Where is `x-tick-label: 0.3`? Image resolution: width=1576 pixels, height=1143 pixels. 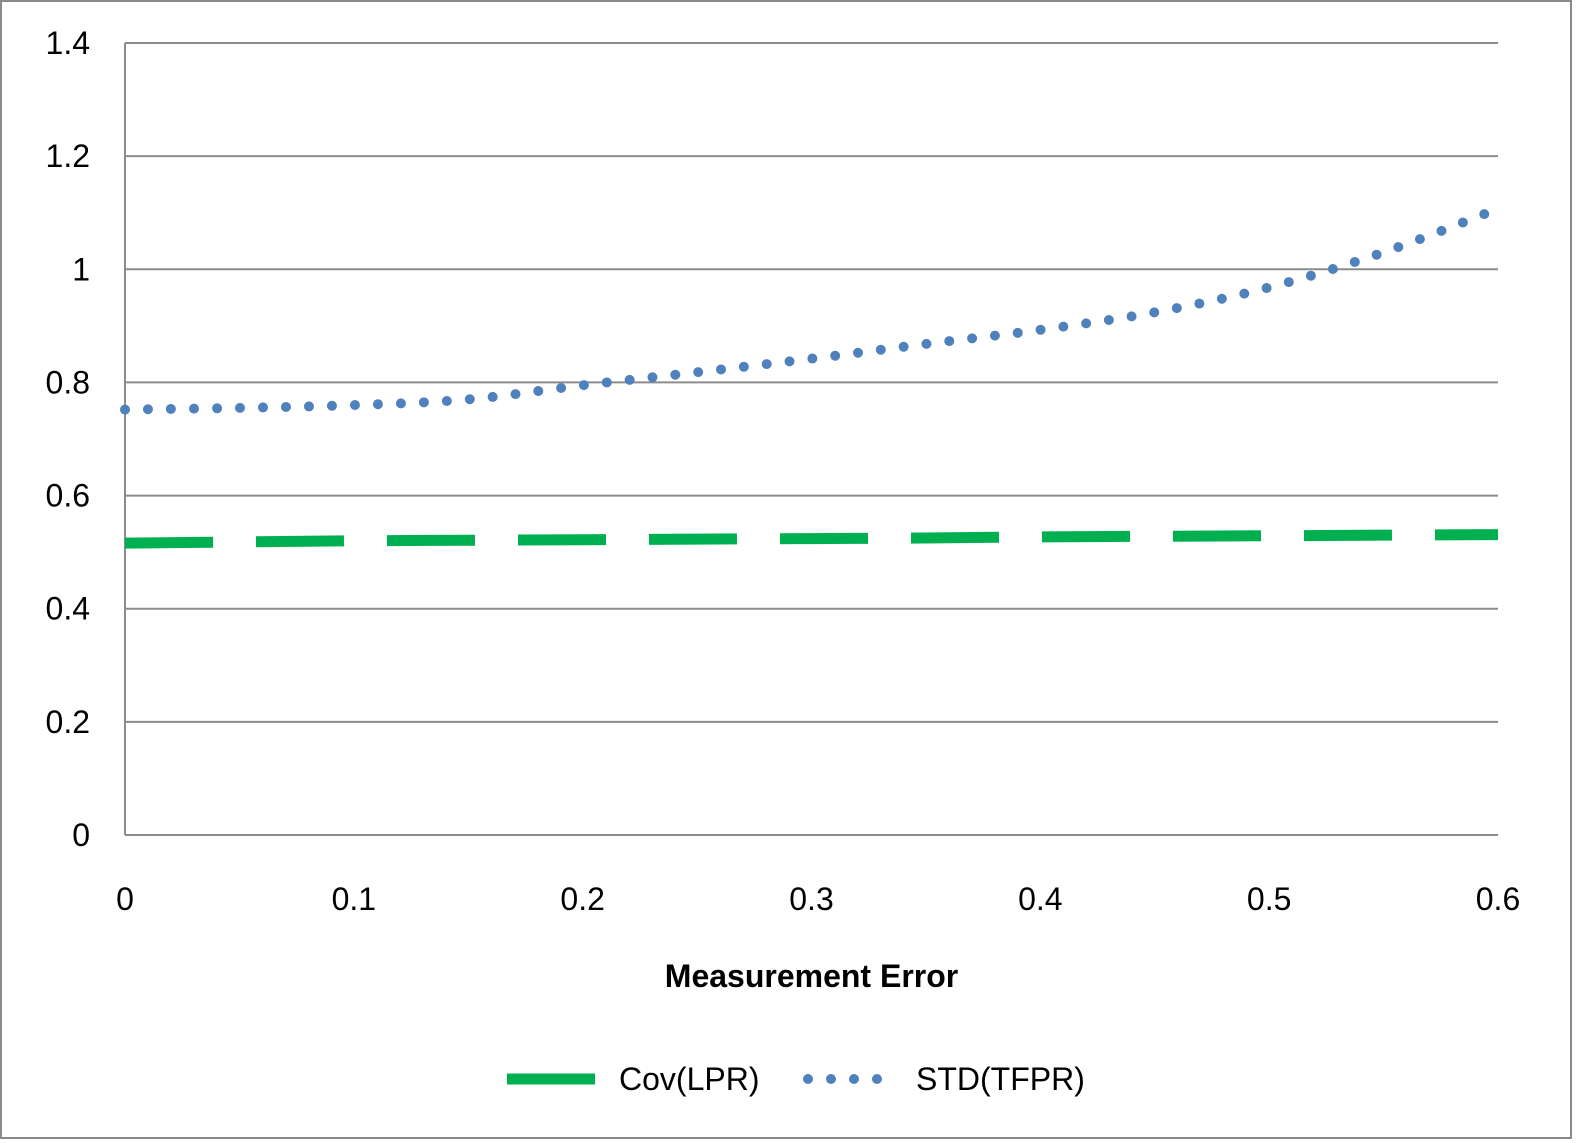 x-tick-label: 0.3 is located at coordinates (811, 899).